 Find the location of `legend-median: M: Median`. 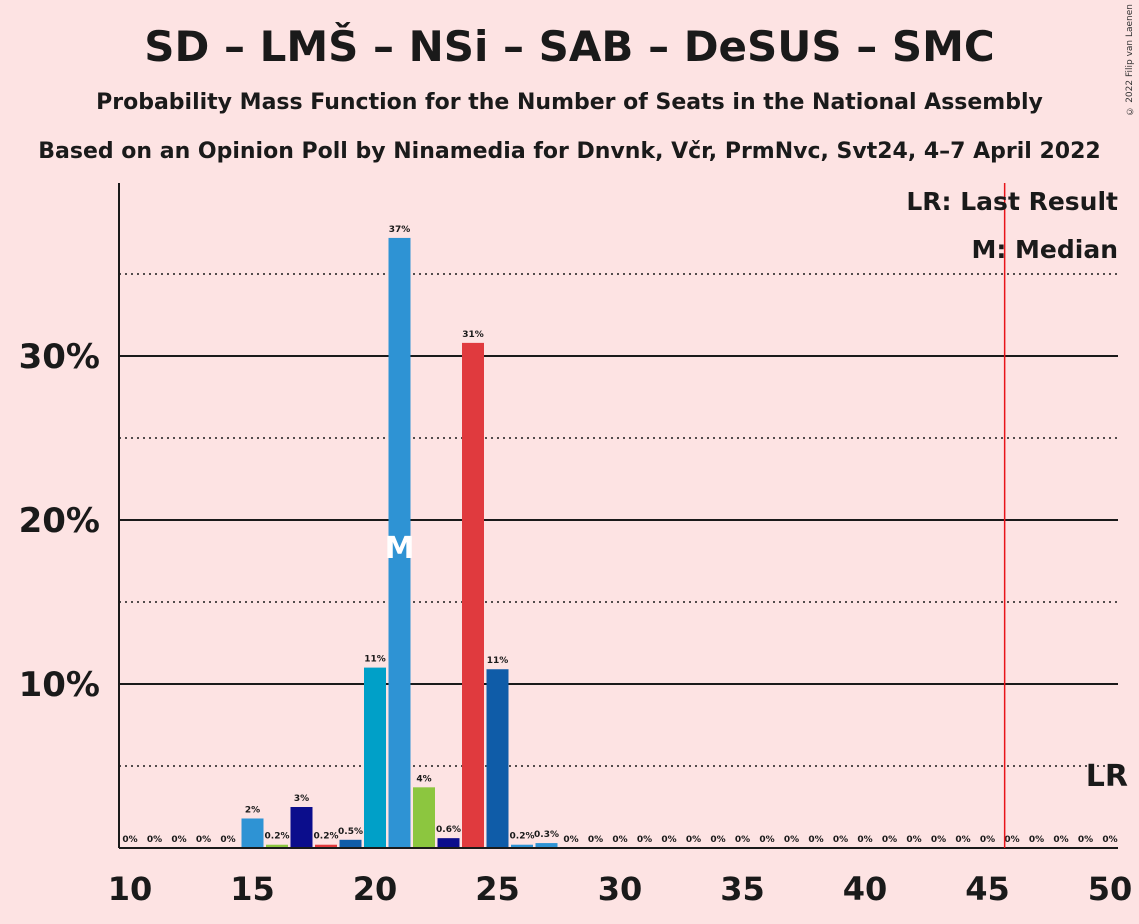

legend-median: M: Median is located at coordinates (1044, 249).